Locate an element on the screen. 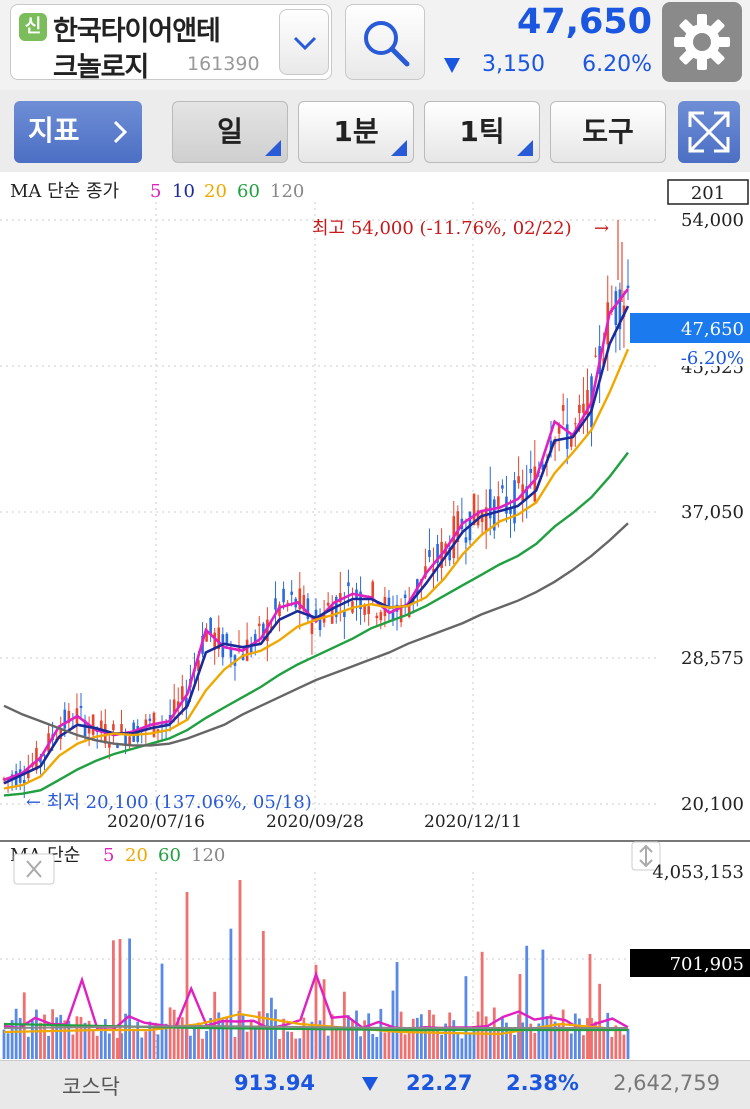  fullscreen-button is located at coordinates (709, 132).